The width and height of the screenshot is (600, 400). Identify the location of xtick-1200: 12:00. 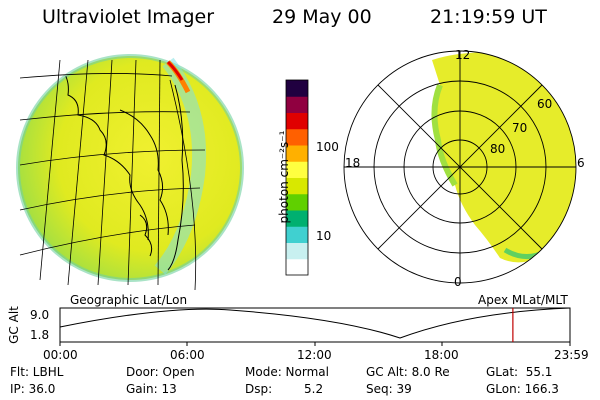
(314, 355).